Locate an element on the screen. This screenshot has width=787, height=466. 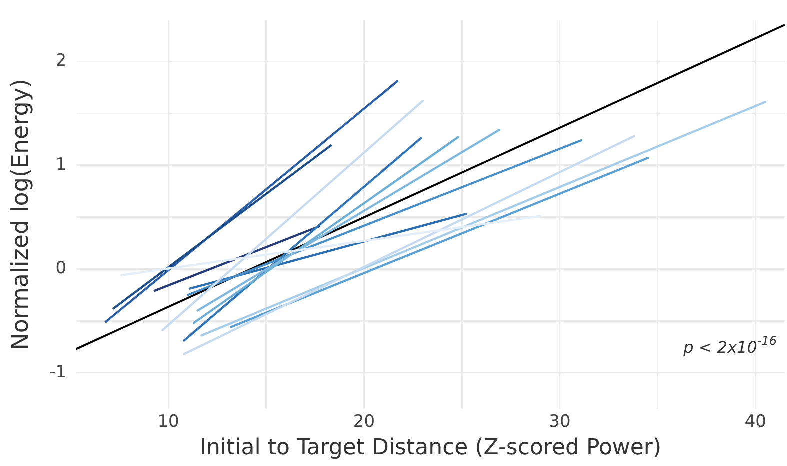
y-tick-label: 2 is located at coordinates (61, 61).